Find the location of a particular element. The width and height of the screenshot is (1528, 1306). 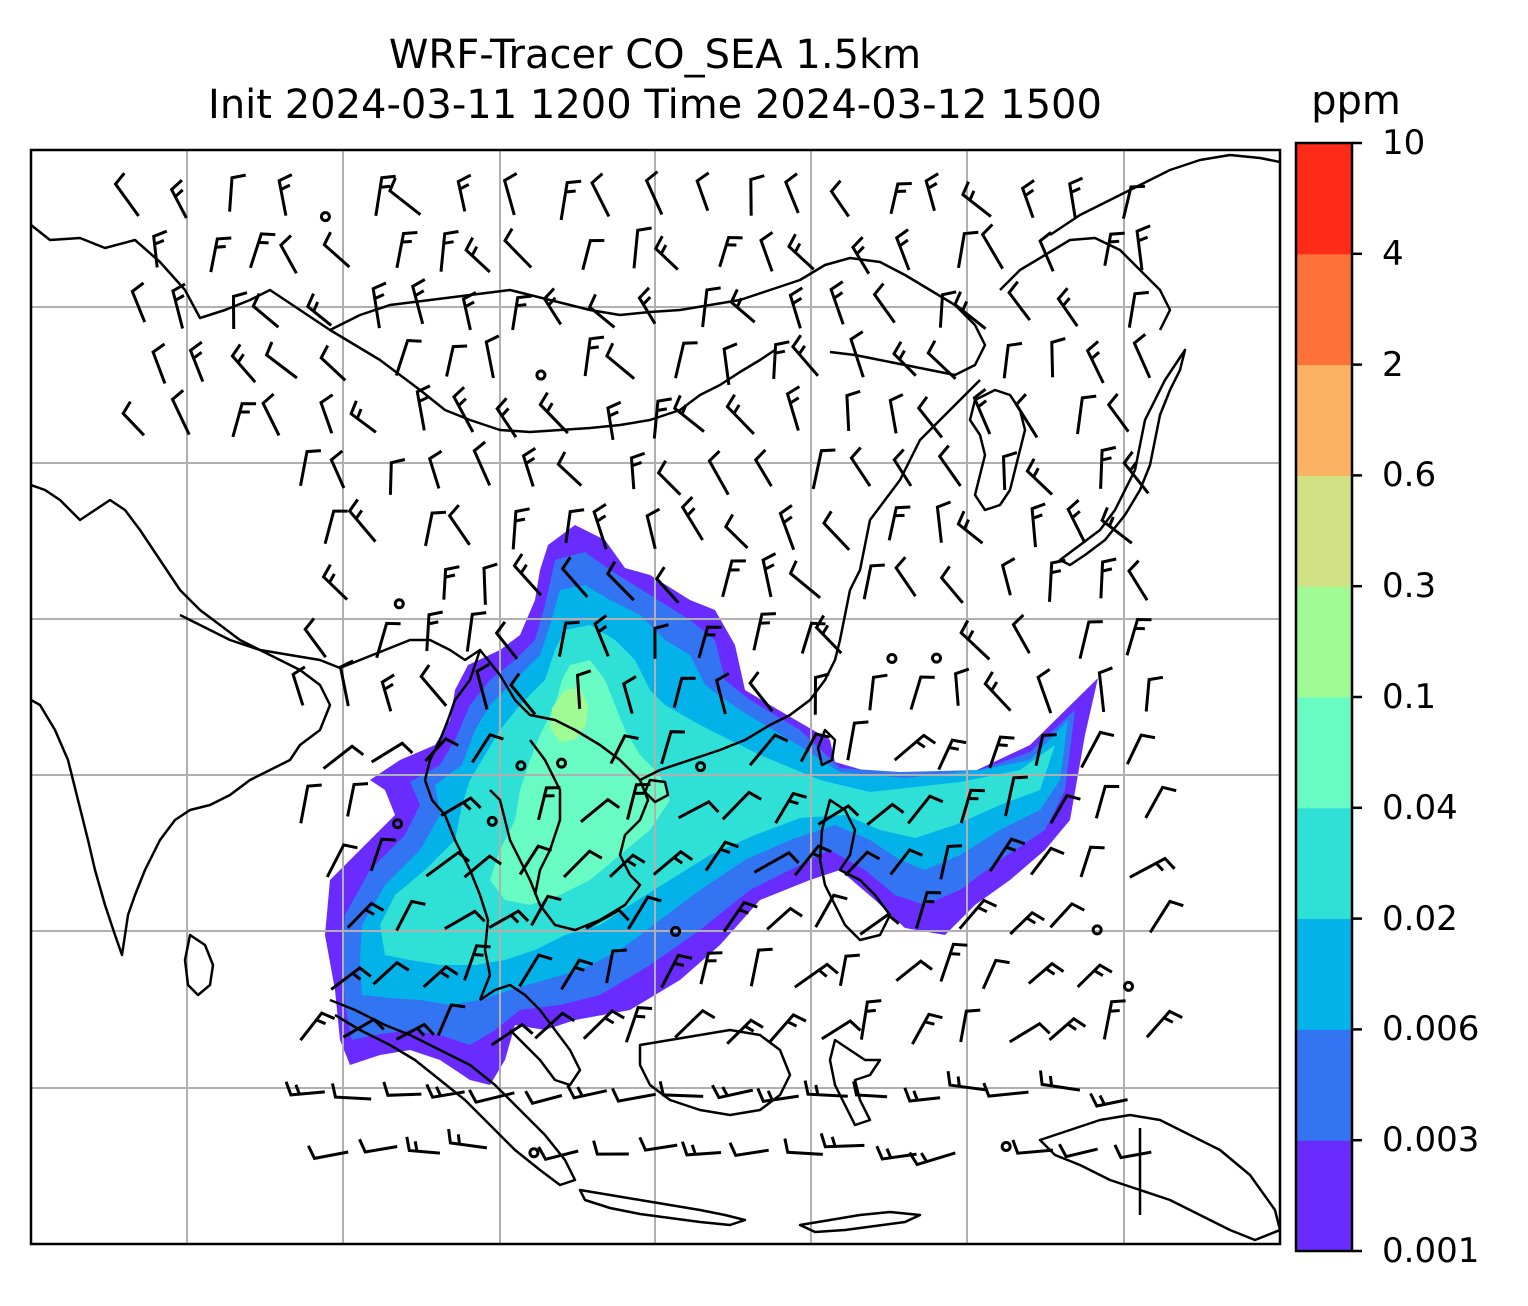

coastline-malay-peninsula is located at coordinates (530, 1035).